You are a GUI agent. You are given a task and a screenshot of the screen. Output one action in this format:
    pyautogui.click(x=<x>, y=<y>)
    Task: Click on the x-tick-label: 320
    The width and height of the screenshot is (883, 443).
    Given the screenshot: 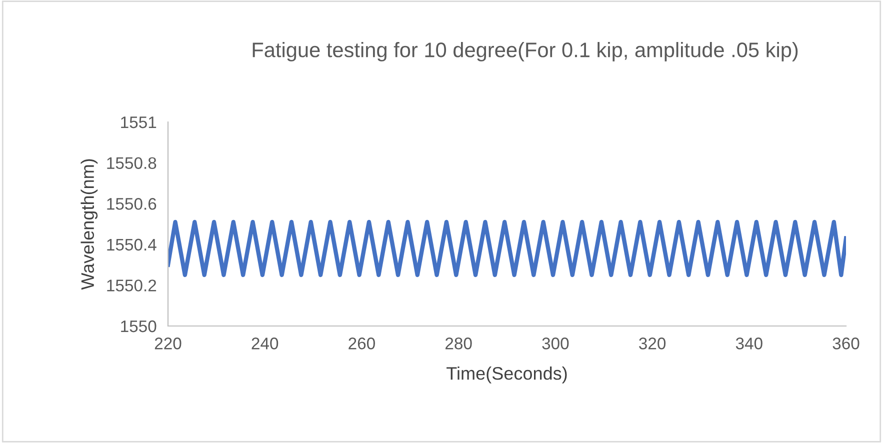 What is the action you would take?
    pyautogui.click(x=652, y=344)
    